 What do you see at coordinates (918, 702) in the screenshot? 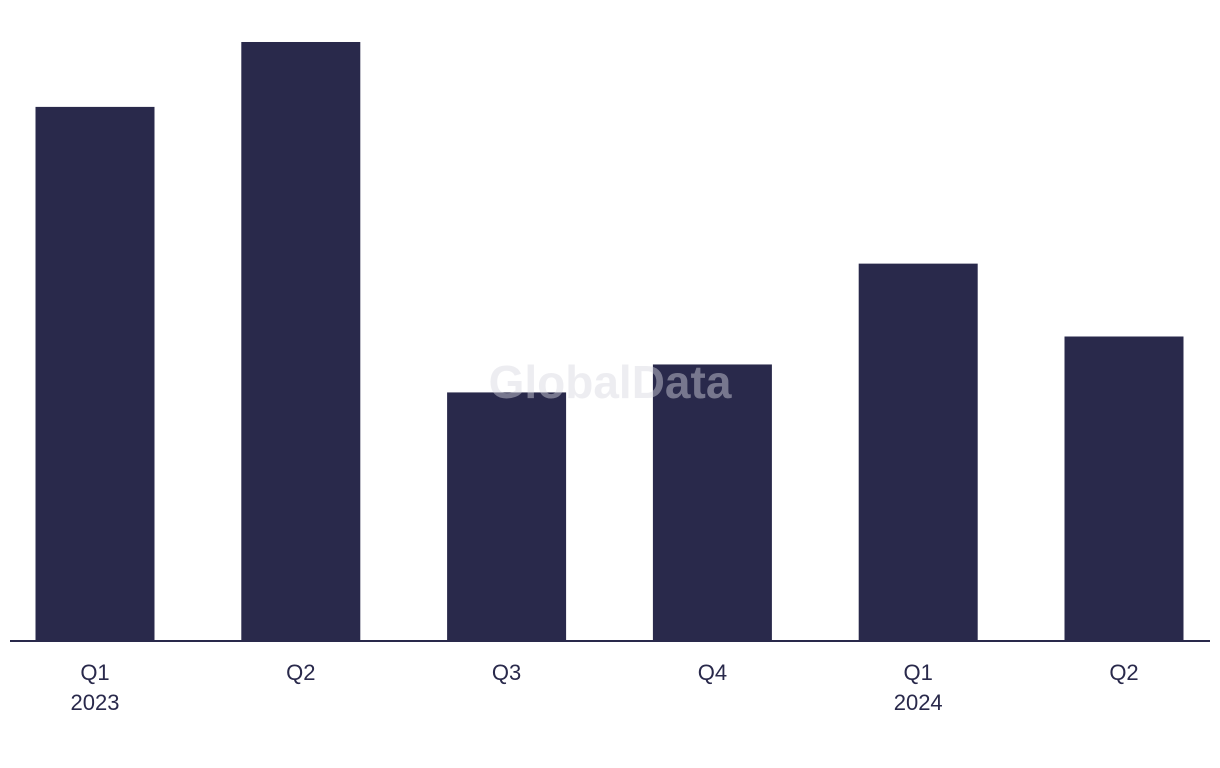
I see `x-year-label: 2024` at bounding box center [918, 702].